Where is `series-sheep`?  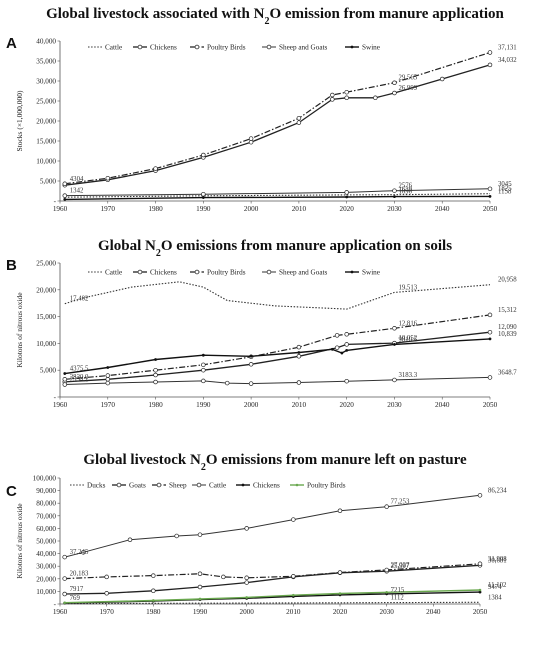 series-sheep is located at coordinates (272, 571).